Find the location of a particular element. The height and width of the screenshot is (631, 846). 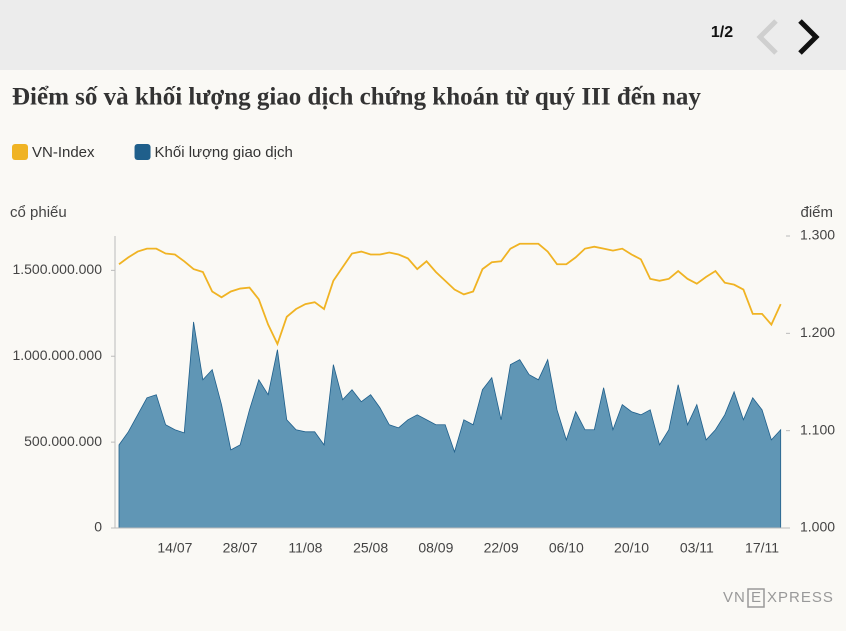

y2-tick-label: 1.200 is located at coordinates (817, 332).